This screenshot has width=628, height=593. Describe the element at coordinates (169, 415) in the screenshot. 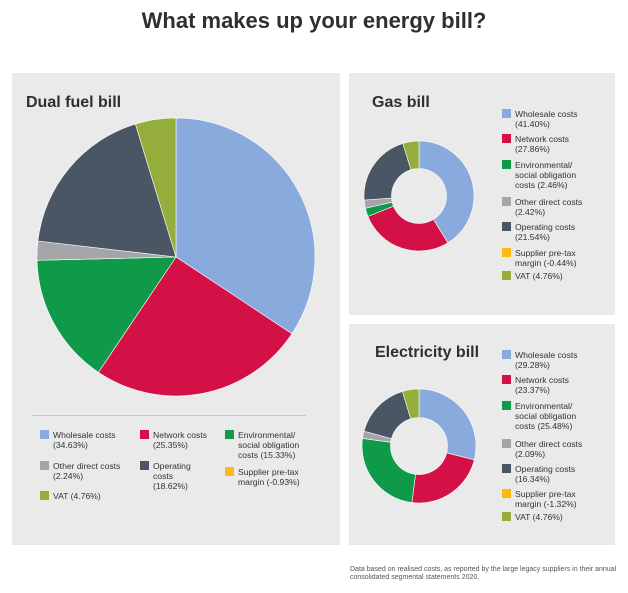

I see `legend-divider` at that location.